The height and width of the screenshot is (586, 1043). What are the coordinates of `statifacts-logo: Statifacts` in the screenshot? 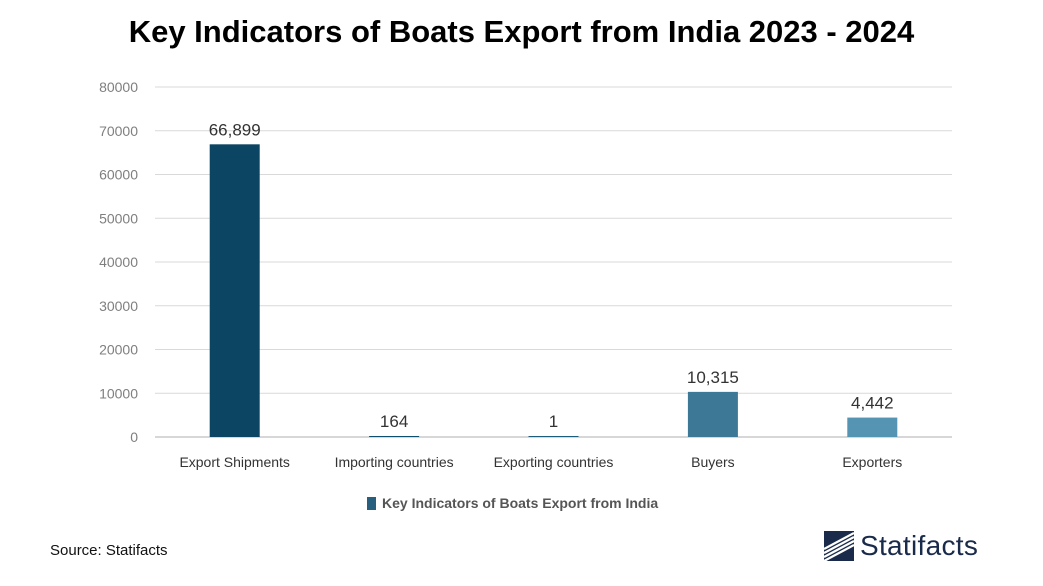 It's located at (901, 546).